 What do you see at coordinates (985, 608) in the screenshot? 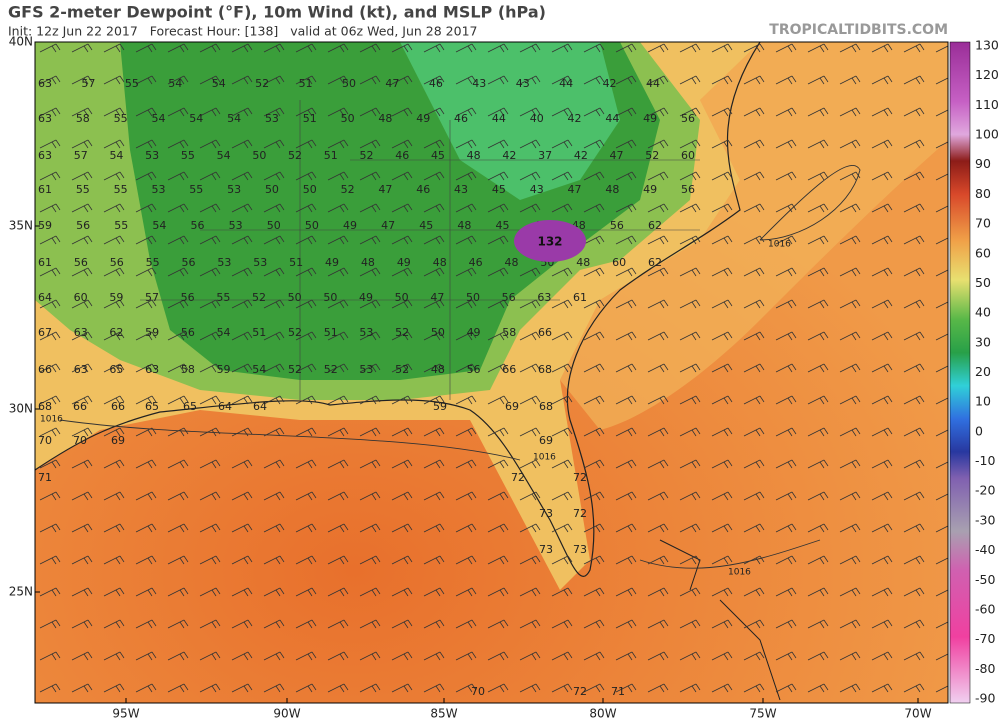
I see `colorbar-tick: -60` at bounding box center [985, 608].